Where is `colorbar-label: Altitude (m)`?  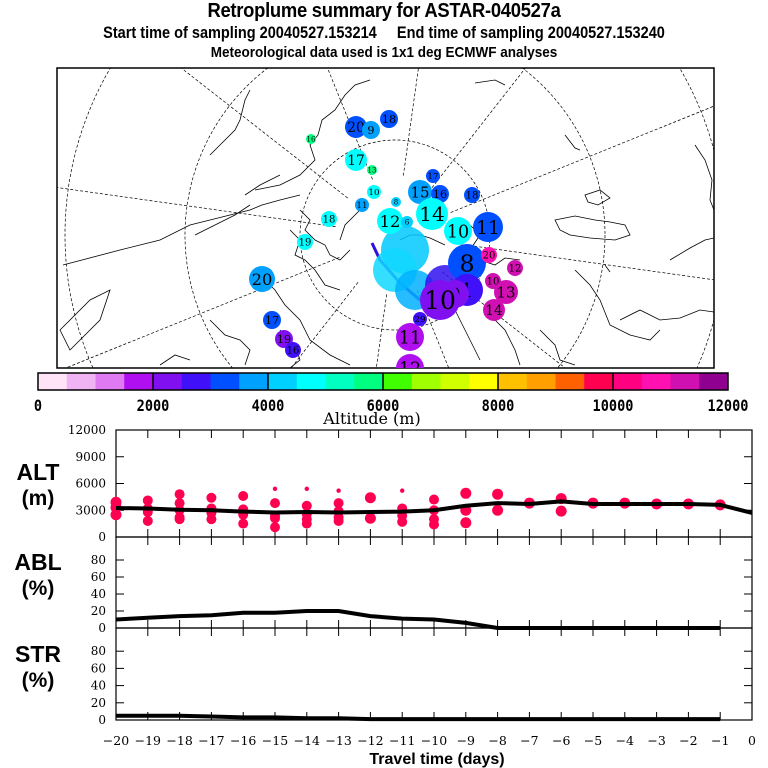 colorbar-label: Altitude (m) is located at coordinates (371, 418).